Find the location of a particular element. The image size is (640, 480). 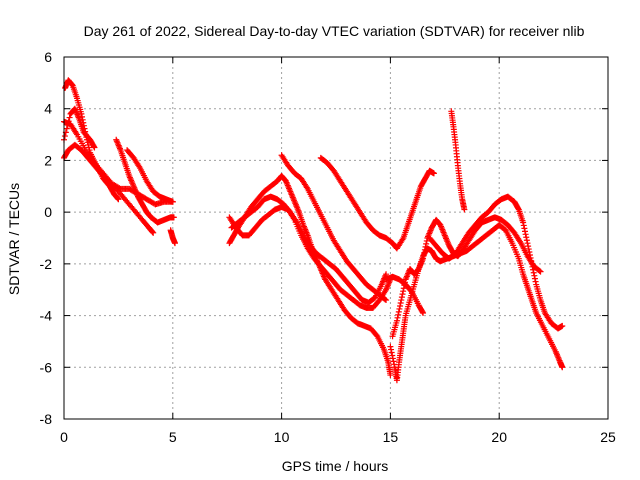

series-track-i is located at coordinates (310, 257).